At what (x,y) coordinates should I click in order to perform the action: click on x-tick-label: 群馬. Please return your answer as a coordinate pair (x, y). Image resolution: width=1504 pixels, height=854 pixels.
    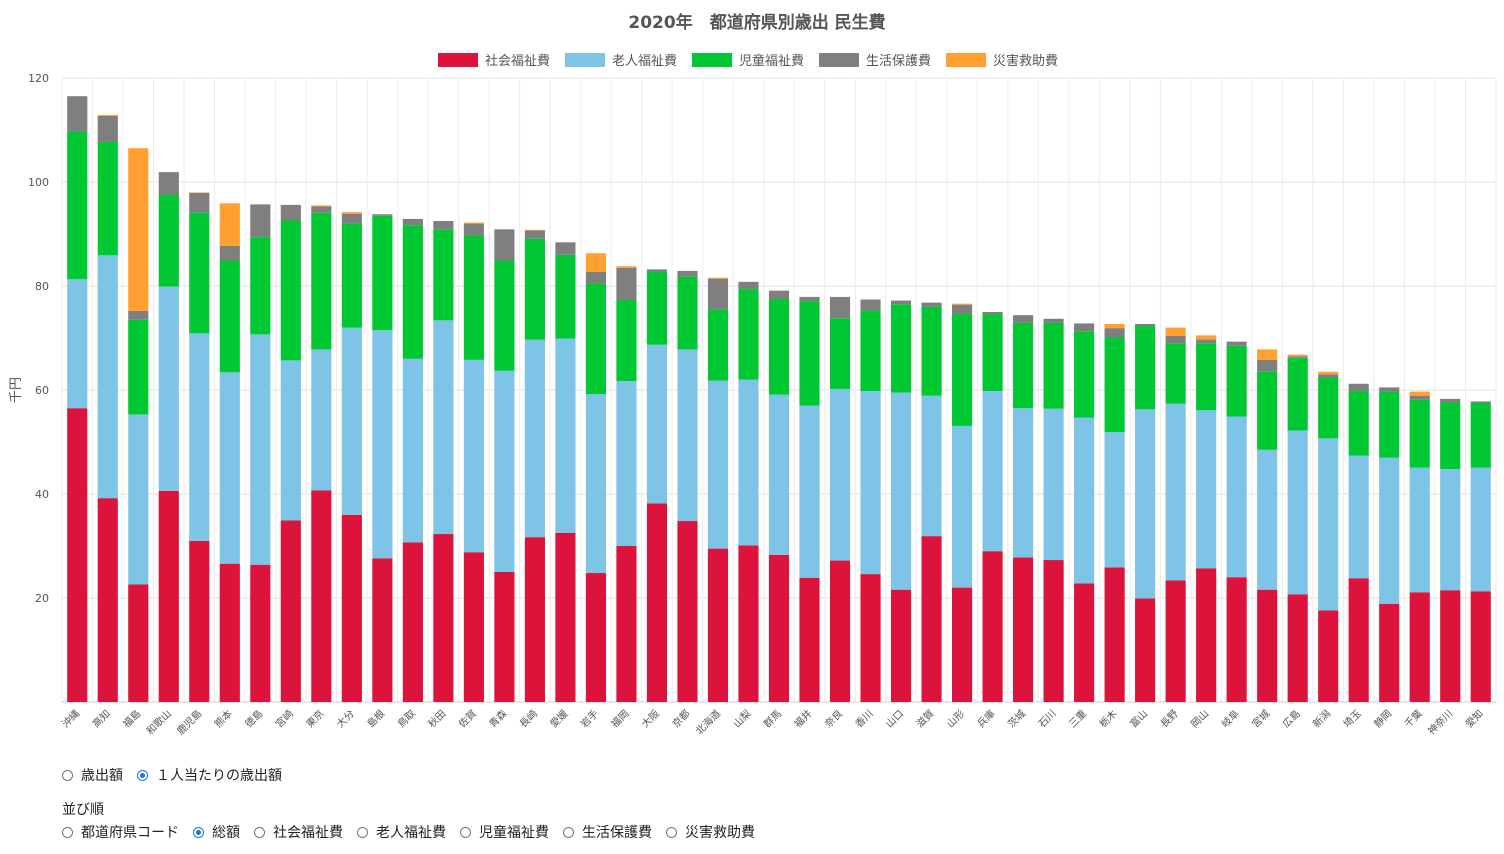
    Looking at the image, I should click on (772, 718).